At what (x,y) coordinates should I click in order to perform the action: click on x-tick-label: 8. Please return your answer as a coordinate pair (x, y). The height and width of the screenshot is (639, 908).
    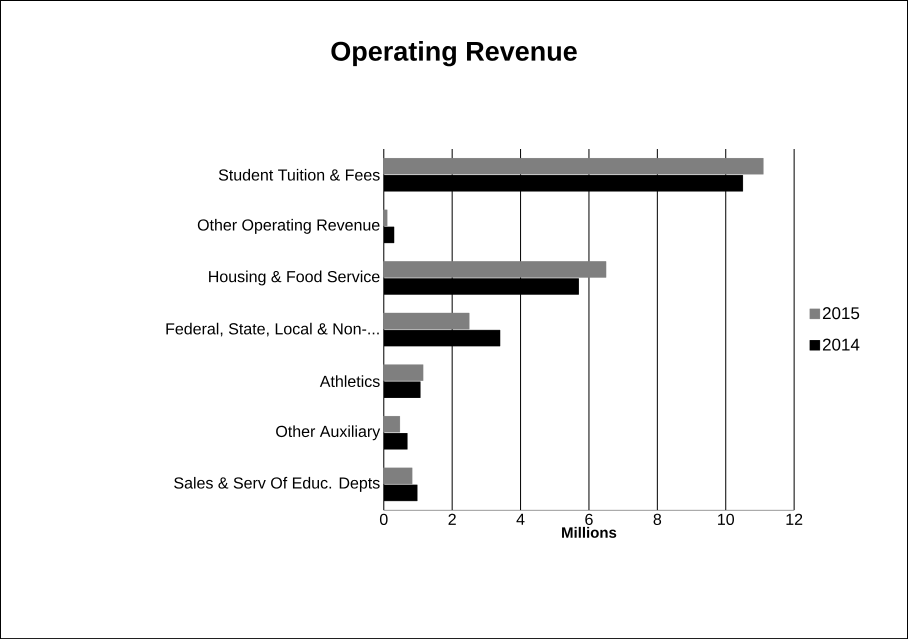
    Looking at the image, I should click on (658, 519).